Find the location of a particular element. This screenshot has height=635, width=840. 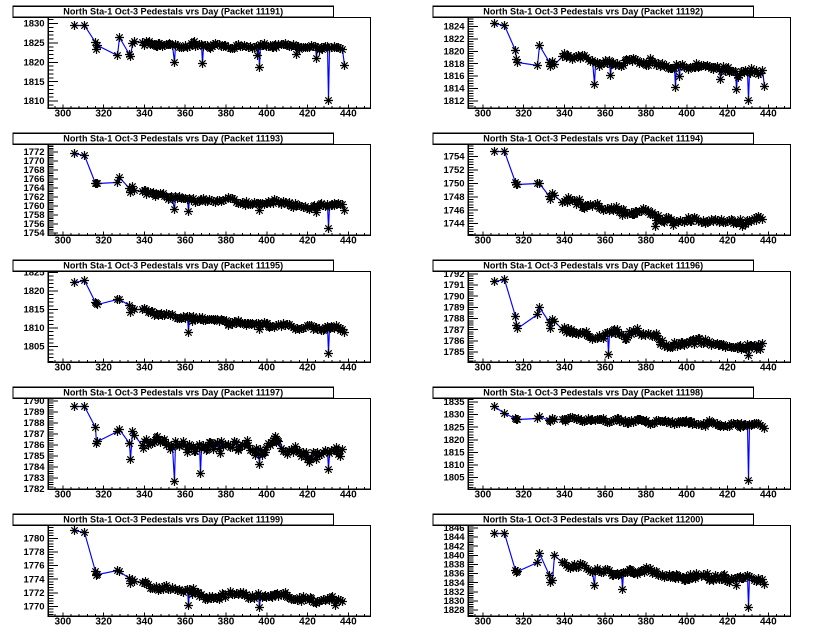

svg-text: 1814 is located at coordinates (454, 89).